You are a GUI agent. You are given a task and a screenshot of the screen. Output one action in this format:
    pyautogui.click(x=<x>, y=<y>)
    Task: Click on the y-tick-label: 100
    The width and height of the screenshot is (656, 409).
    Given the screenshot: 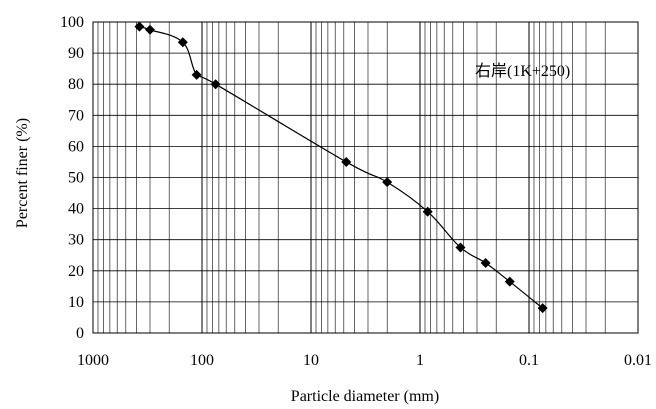 What is the action you would take?
    pyautogui.click(x=72, y=22)
    